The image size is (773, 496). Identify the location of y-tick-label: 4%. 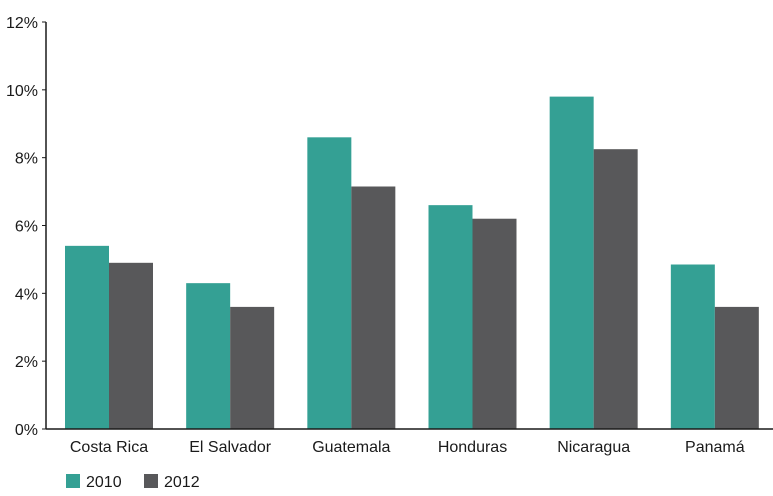
(26, 294).